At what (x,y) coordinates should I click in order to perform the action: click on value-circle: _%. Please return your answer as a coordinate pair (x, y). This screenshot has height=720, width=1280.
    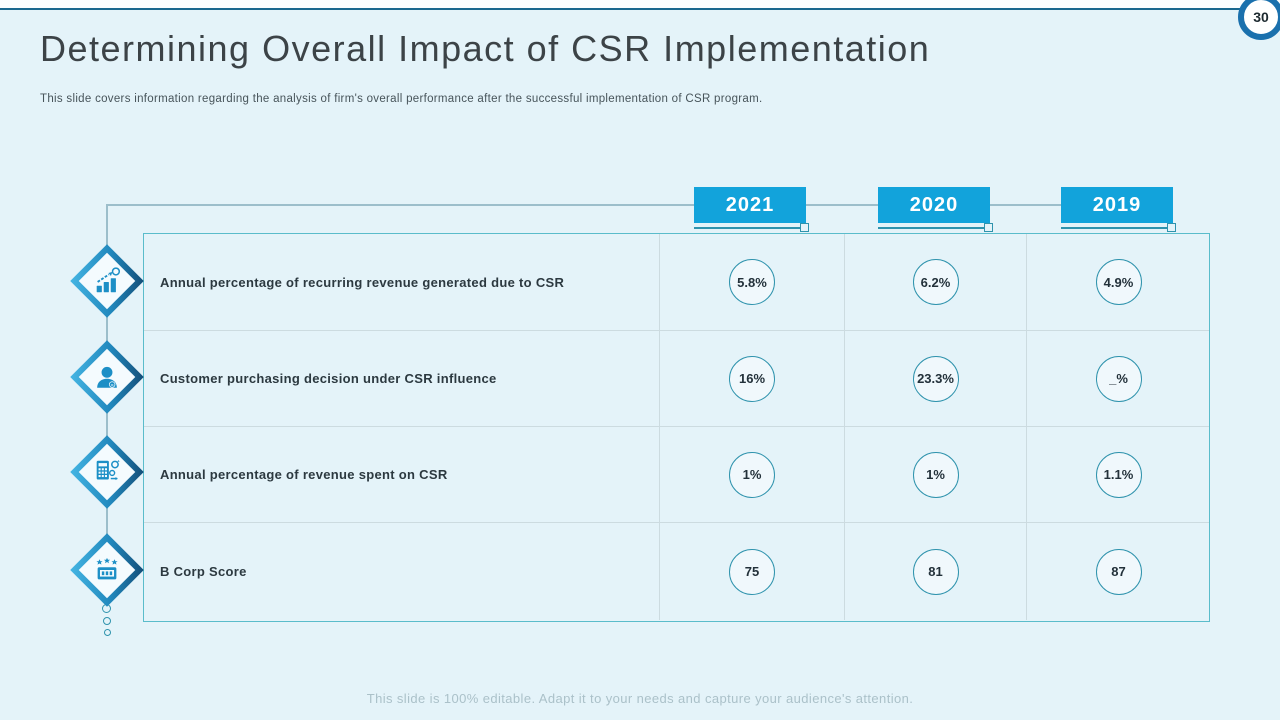
    Looking at the image, I should click on (1118, 378).